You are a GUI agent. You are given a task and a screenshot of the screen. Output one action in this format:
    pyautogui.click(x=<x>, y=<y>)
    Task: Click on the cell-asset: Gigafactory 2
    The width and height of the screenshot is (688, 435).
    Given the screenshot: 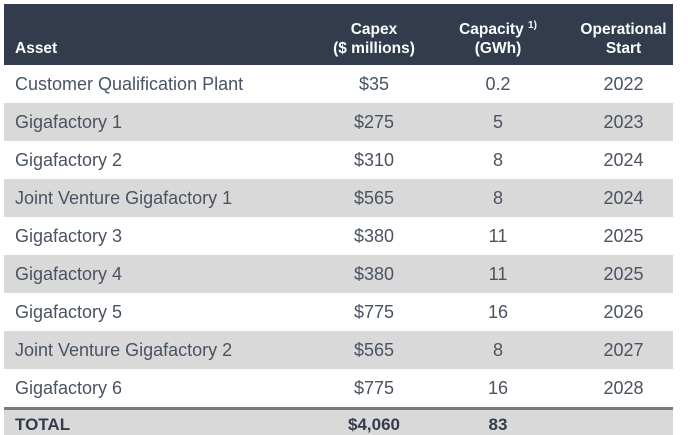 What is the action you would take?
    pyautogui.click(x=152, y=160)
    